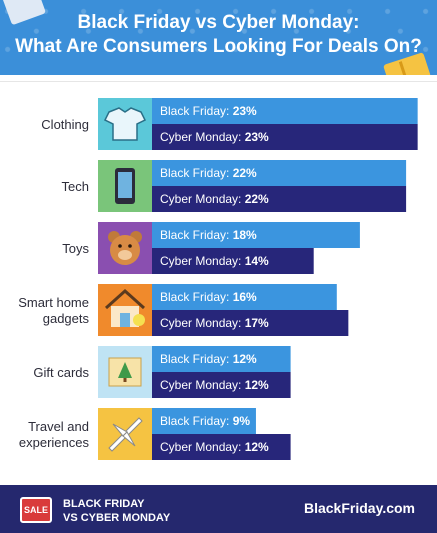 This screenshot has height=533, width=437. What do you see at coordinates (242, 421) in the screenshot?
I see `bar-value-label: 9%` at bounding box center [242, 421].